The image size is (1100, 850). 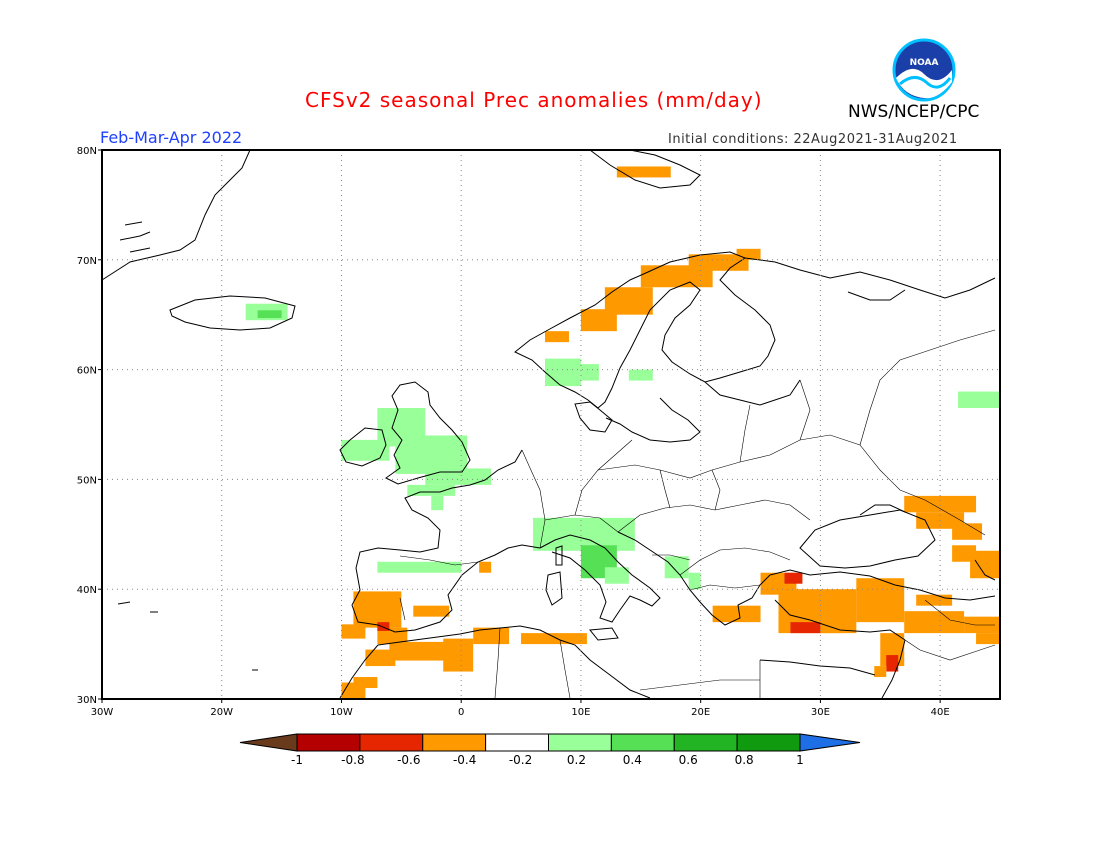 I want to click on agency-label: NWS/NCEP/CPC, so click(x=914, y=112).